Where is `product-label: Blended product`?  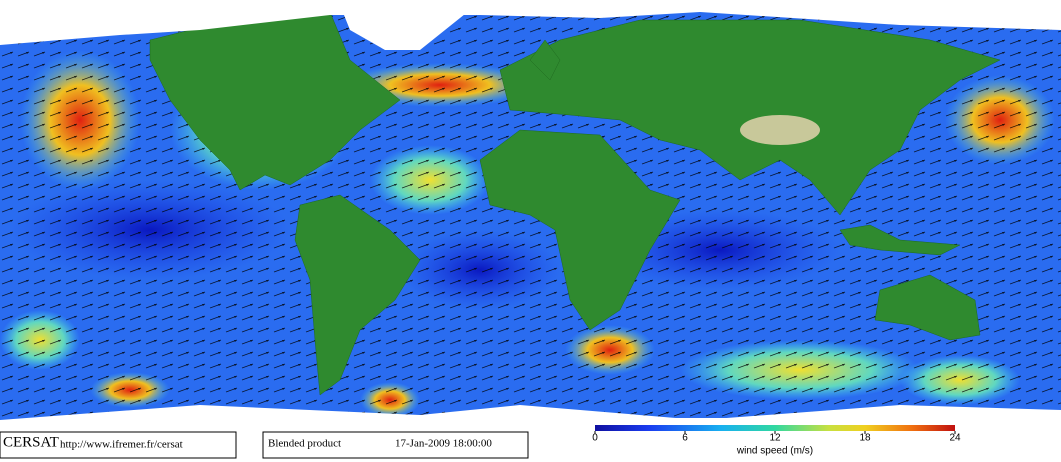 product-label: Blended product is located at coordinates (304, 444).